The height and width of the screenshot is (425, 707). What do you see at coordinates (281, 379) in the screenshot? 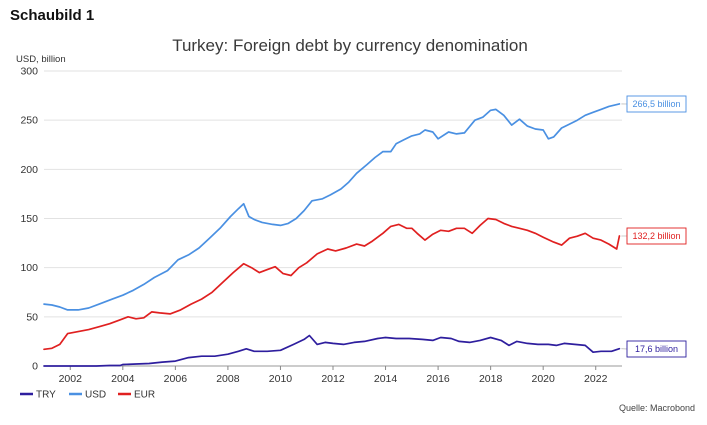
I see `x-tick-label: 2010` at bounding box center [281, 379].